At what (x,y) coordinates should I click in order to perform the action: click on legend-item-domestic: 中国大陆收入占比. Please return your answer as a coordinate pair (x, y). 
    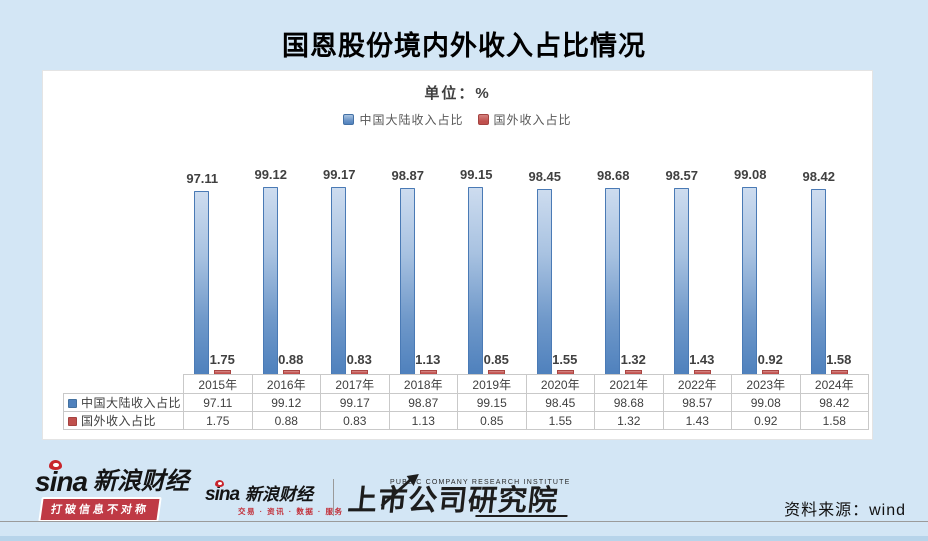
    Looking at the image, I should click on (403, 119).